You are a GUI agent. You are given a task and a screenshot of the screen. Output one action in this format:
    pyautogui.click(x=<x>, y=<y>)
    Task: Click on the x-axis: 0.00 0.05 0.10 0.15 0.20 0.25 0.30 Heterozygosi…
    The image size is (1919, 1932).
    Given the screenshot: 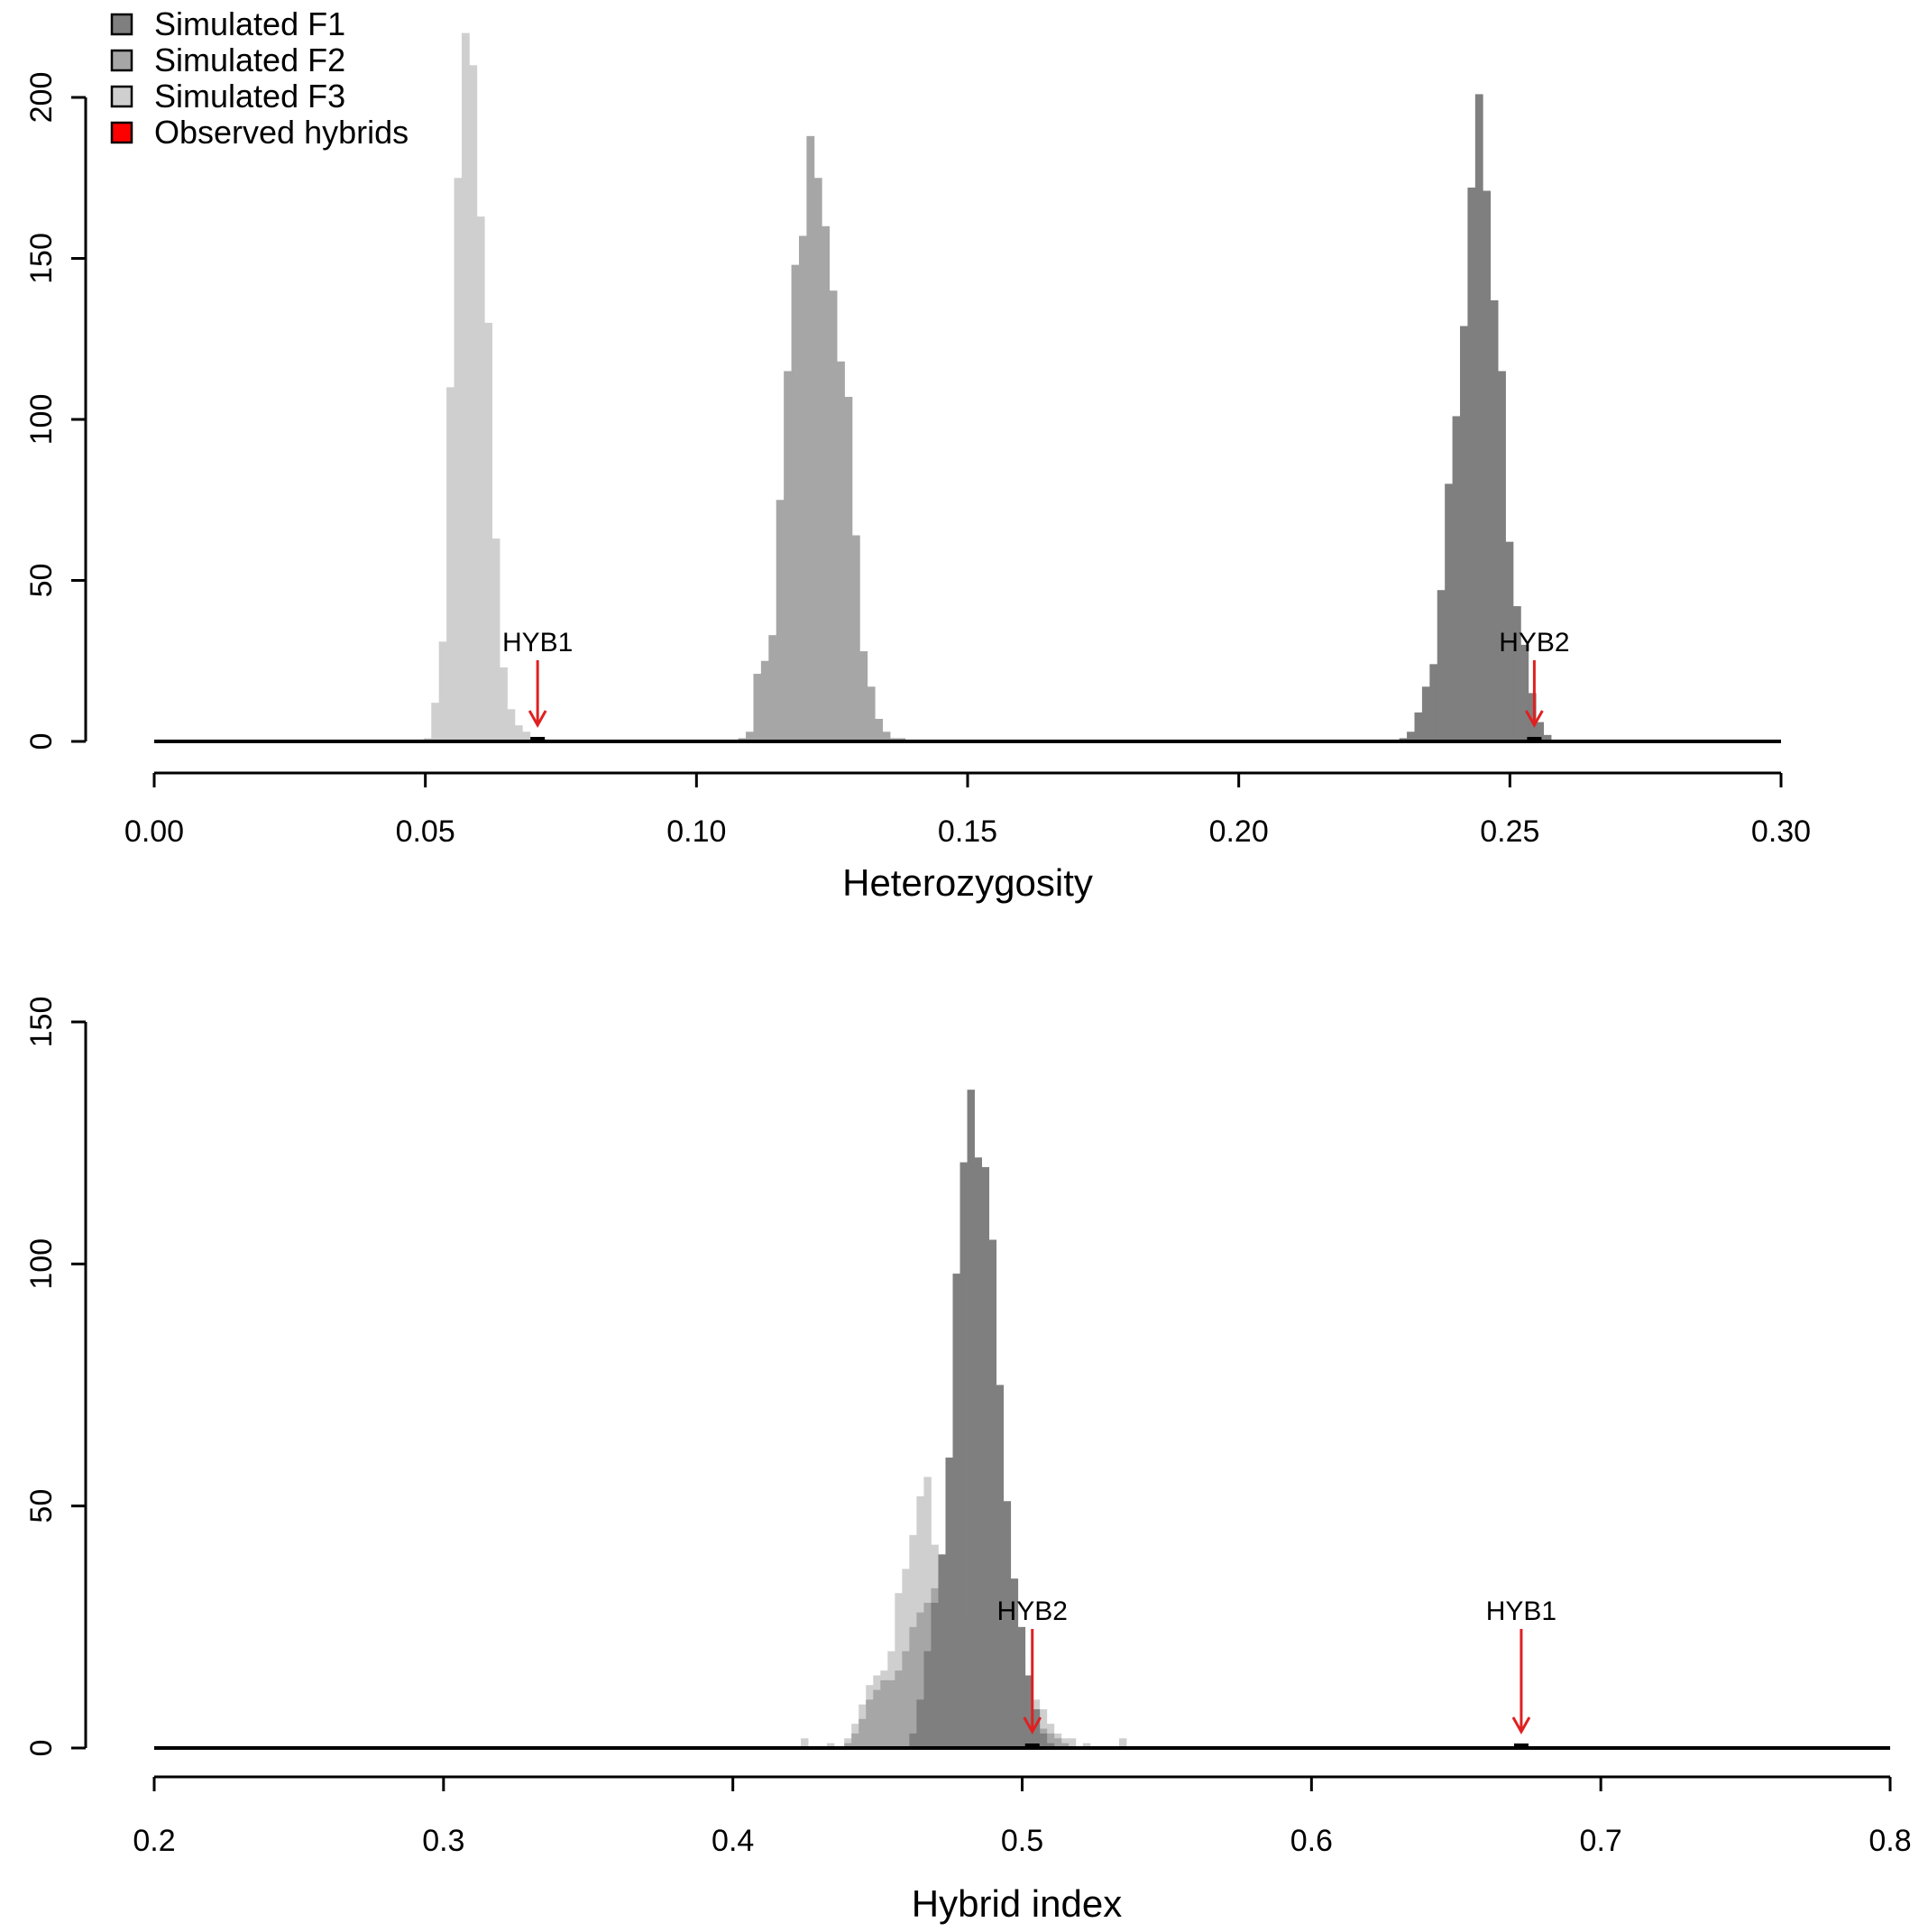 What is the action you would take?
    pyautogui.click(x=968, y=838)
    